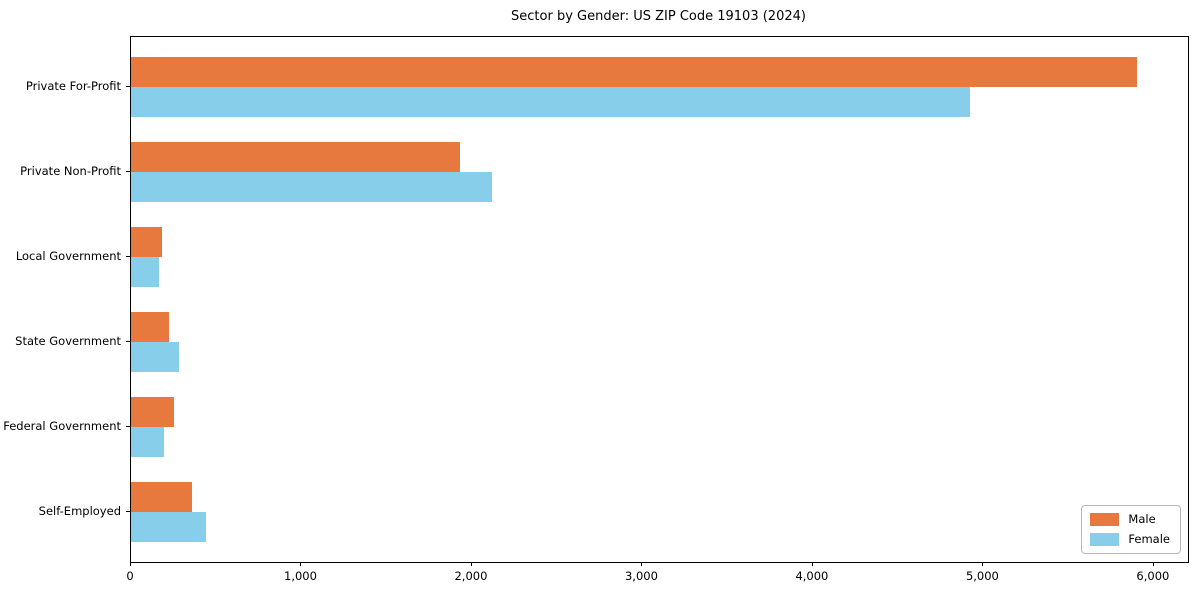 Image resolution: width=1200 pixels, height=600 pixels. I want to click on bar-male-self-employed, so click(162, 496).